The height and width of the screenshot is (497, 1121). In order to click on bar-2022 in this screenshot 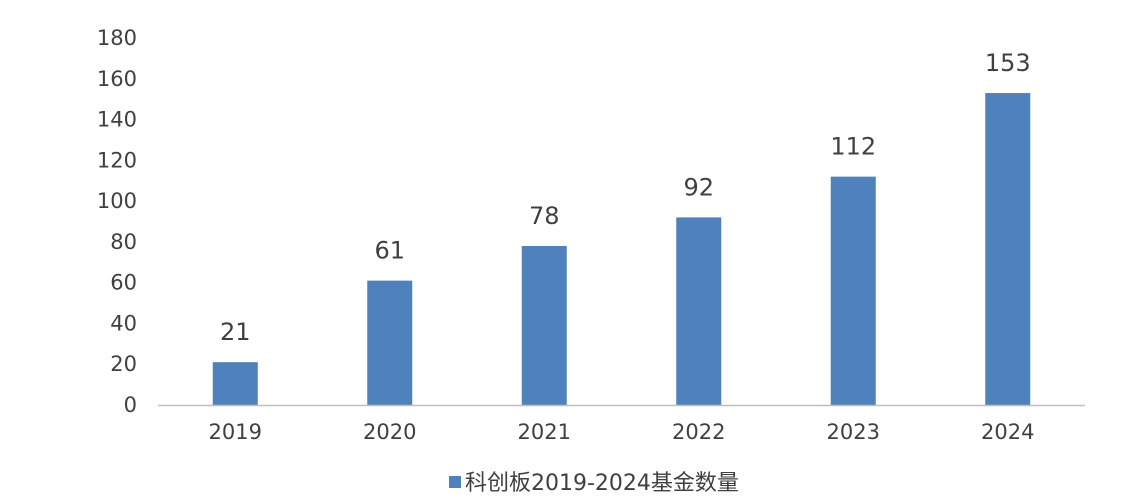, I will do `click(699, 311)`.